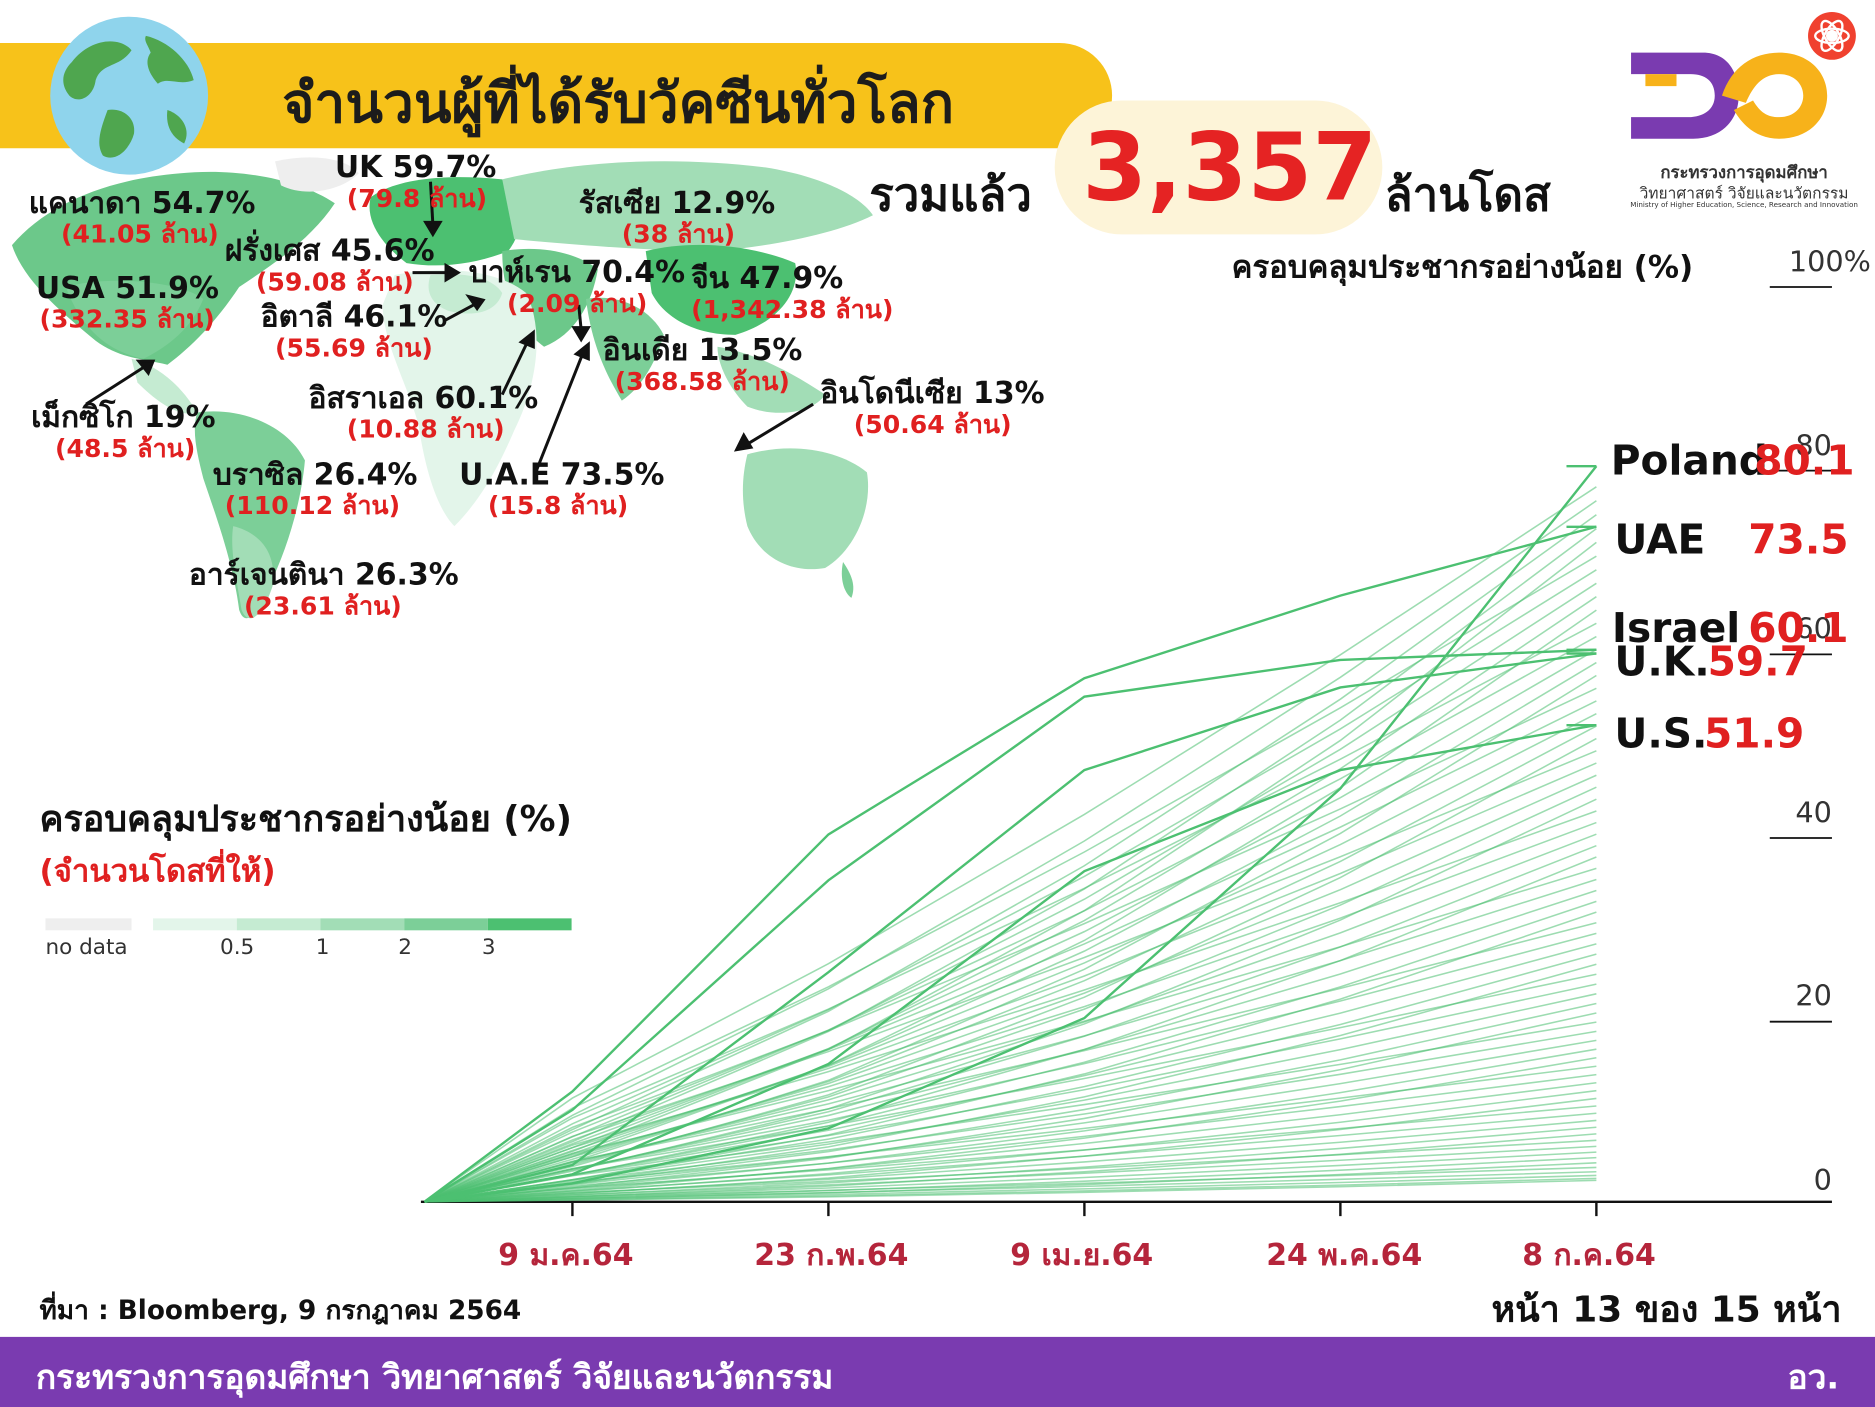 Image resolution: width=1875 pixels, height=1407 pixels. Describe the element at coordinates (1754, 734) in the screenshot. I see `callout-value: 51.9` at that location.